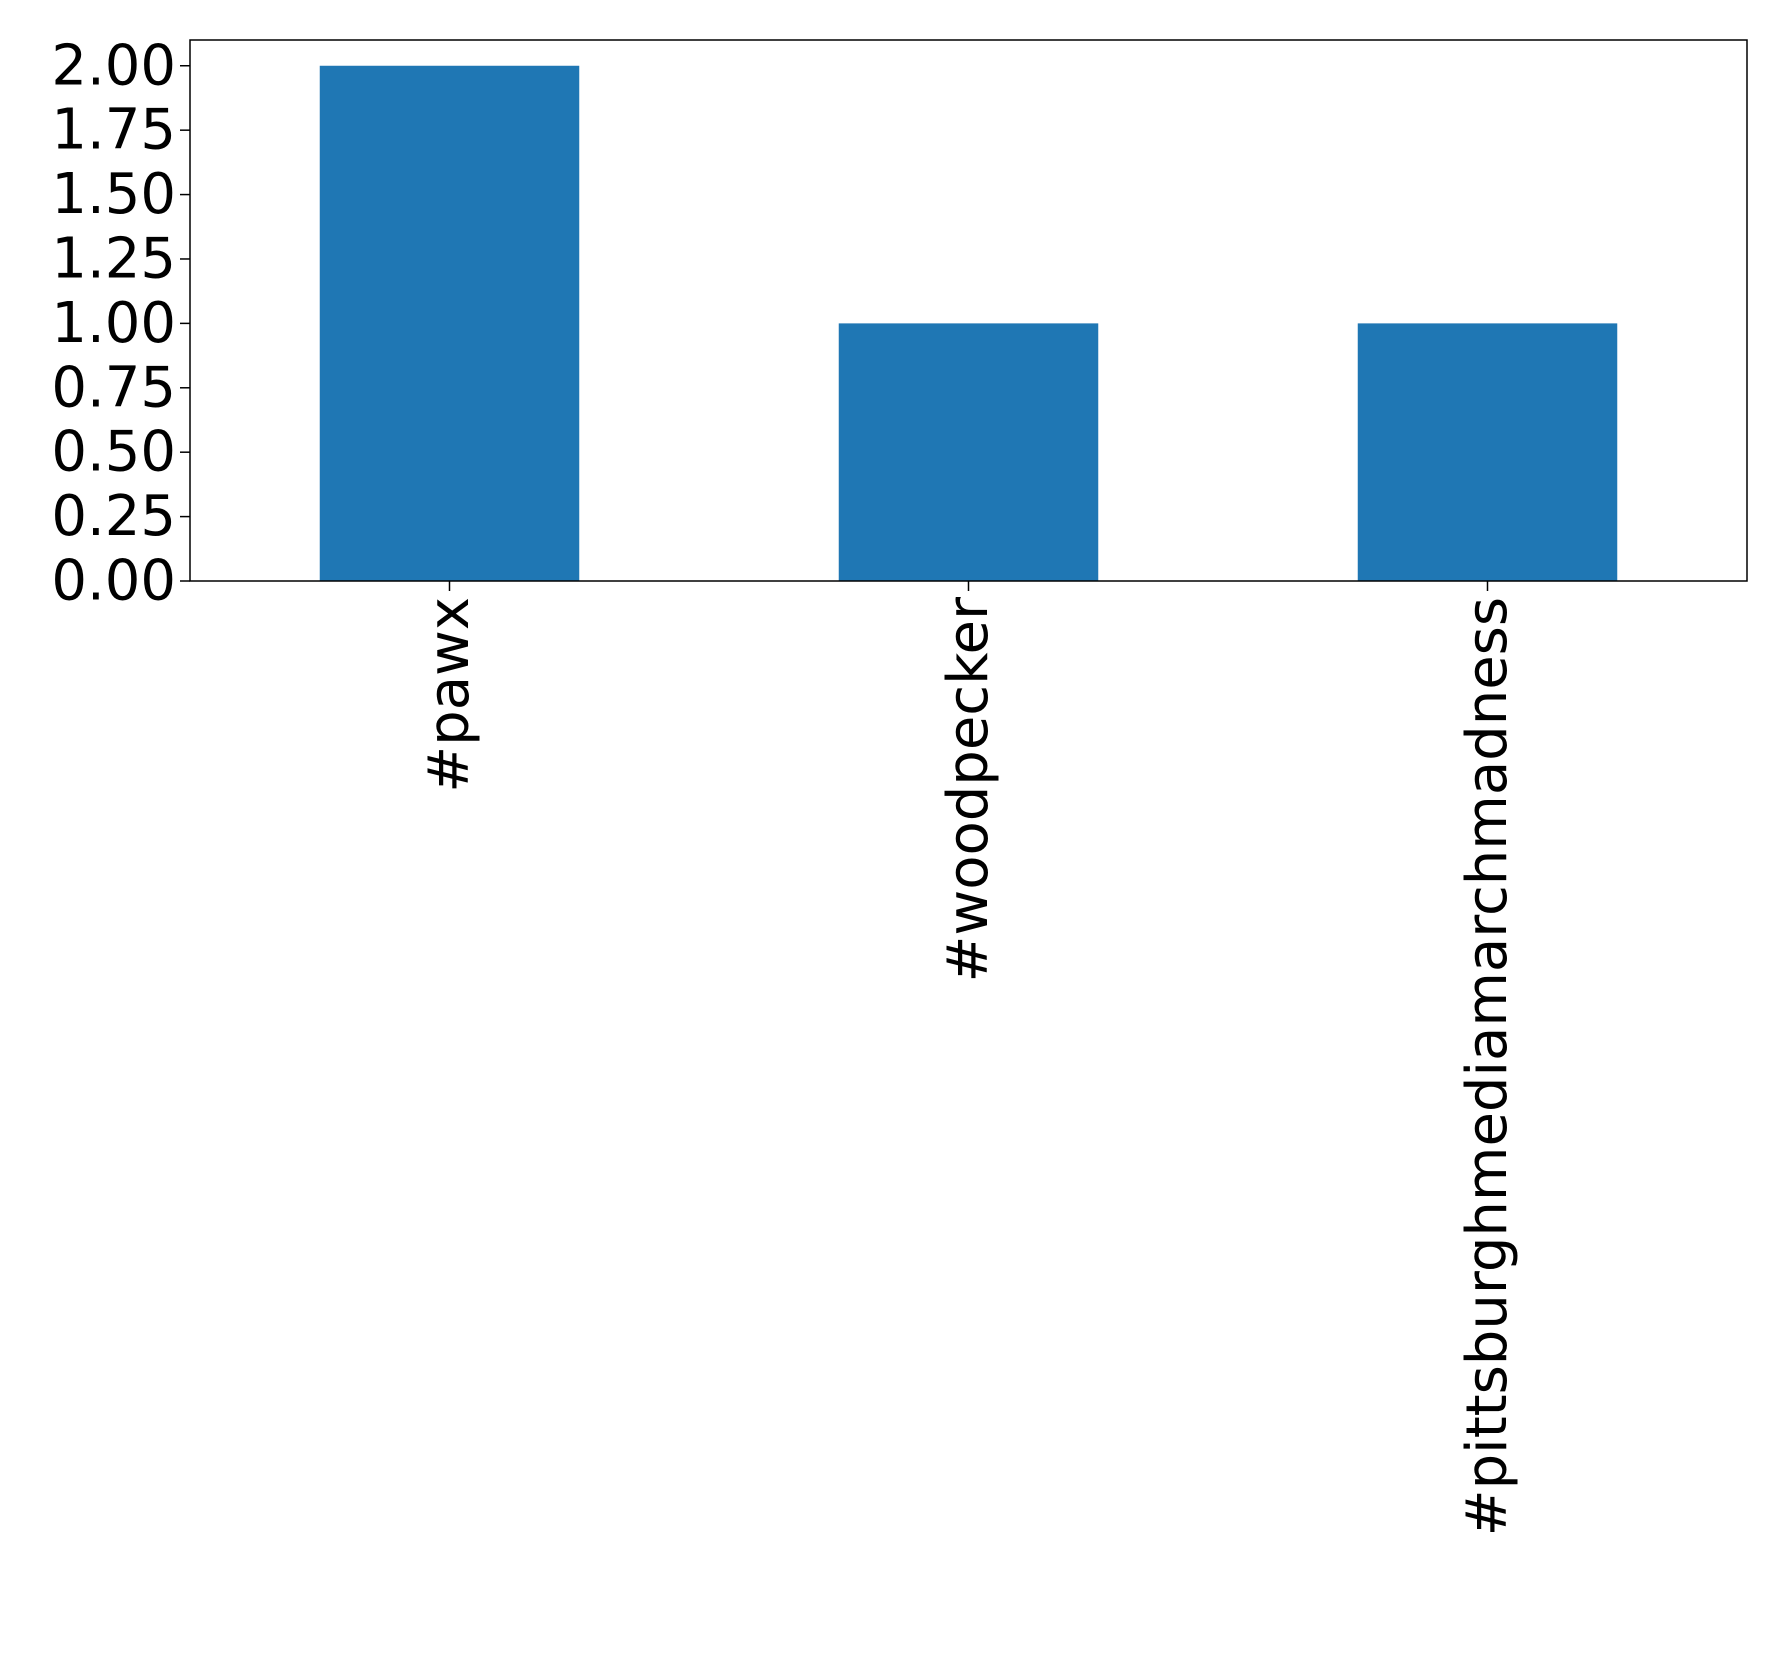 The width and height of the screenshot is (1778, 1675). Describe the element at coordinates (113, 387) in the screenshot. I see `y-tick-label: 0.75` at that location.